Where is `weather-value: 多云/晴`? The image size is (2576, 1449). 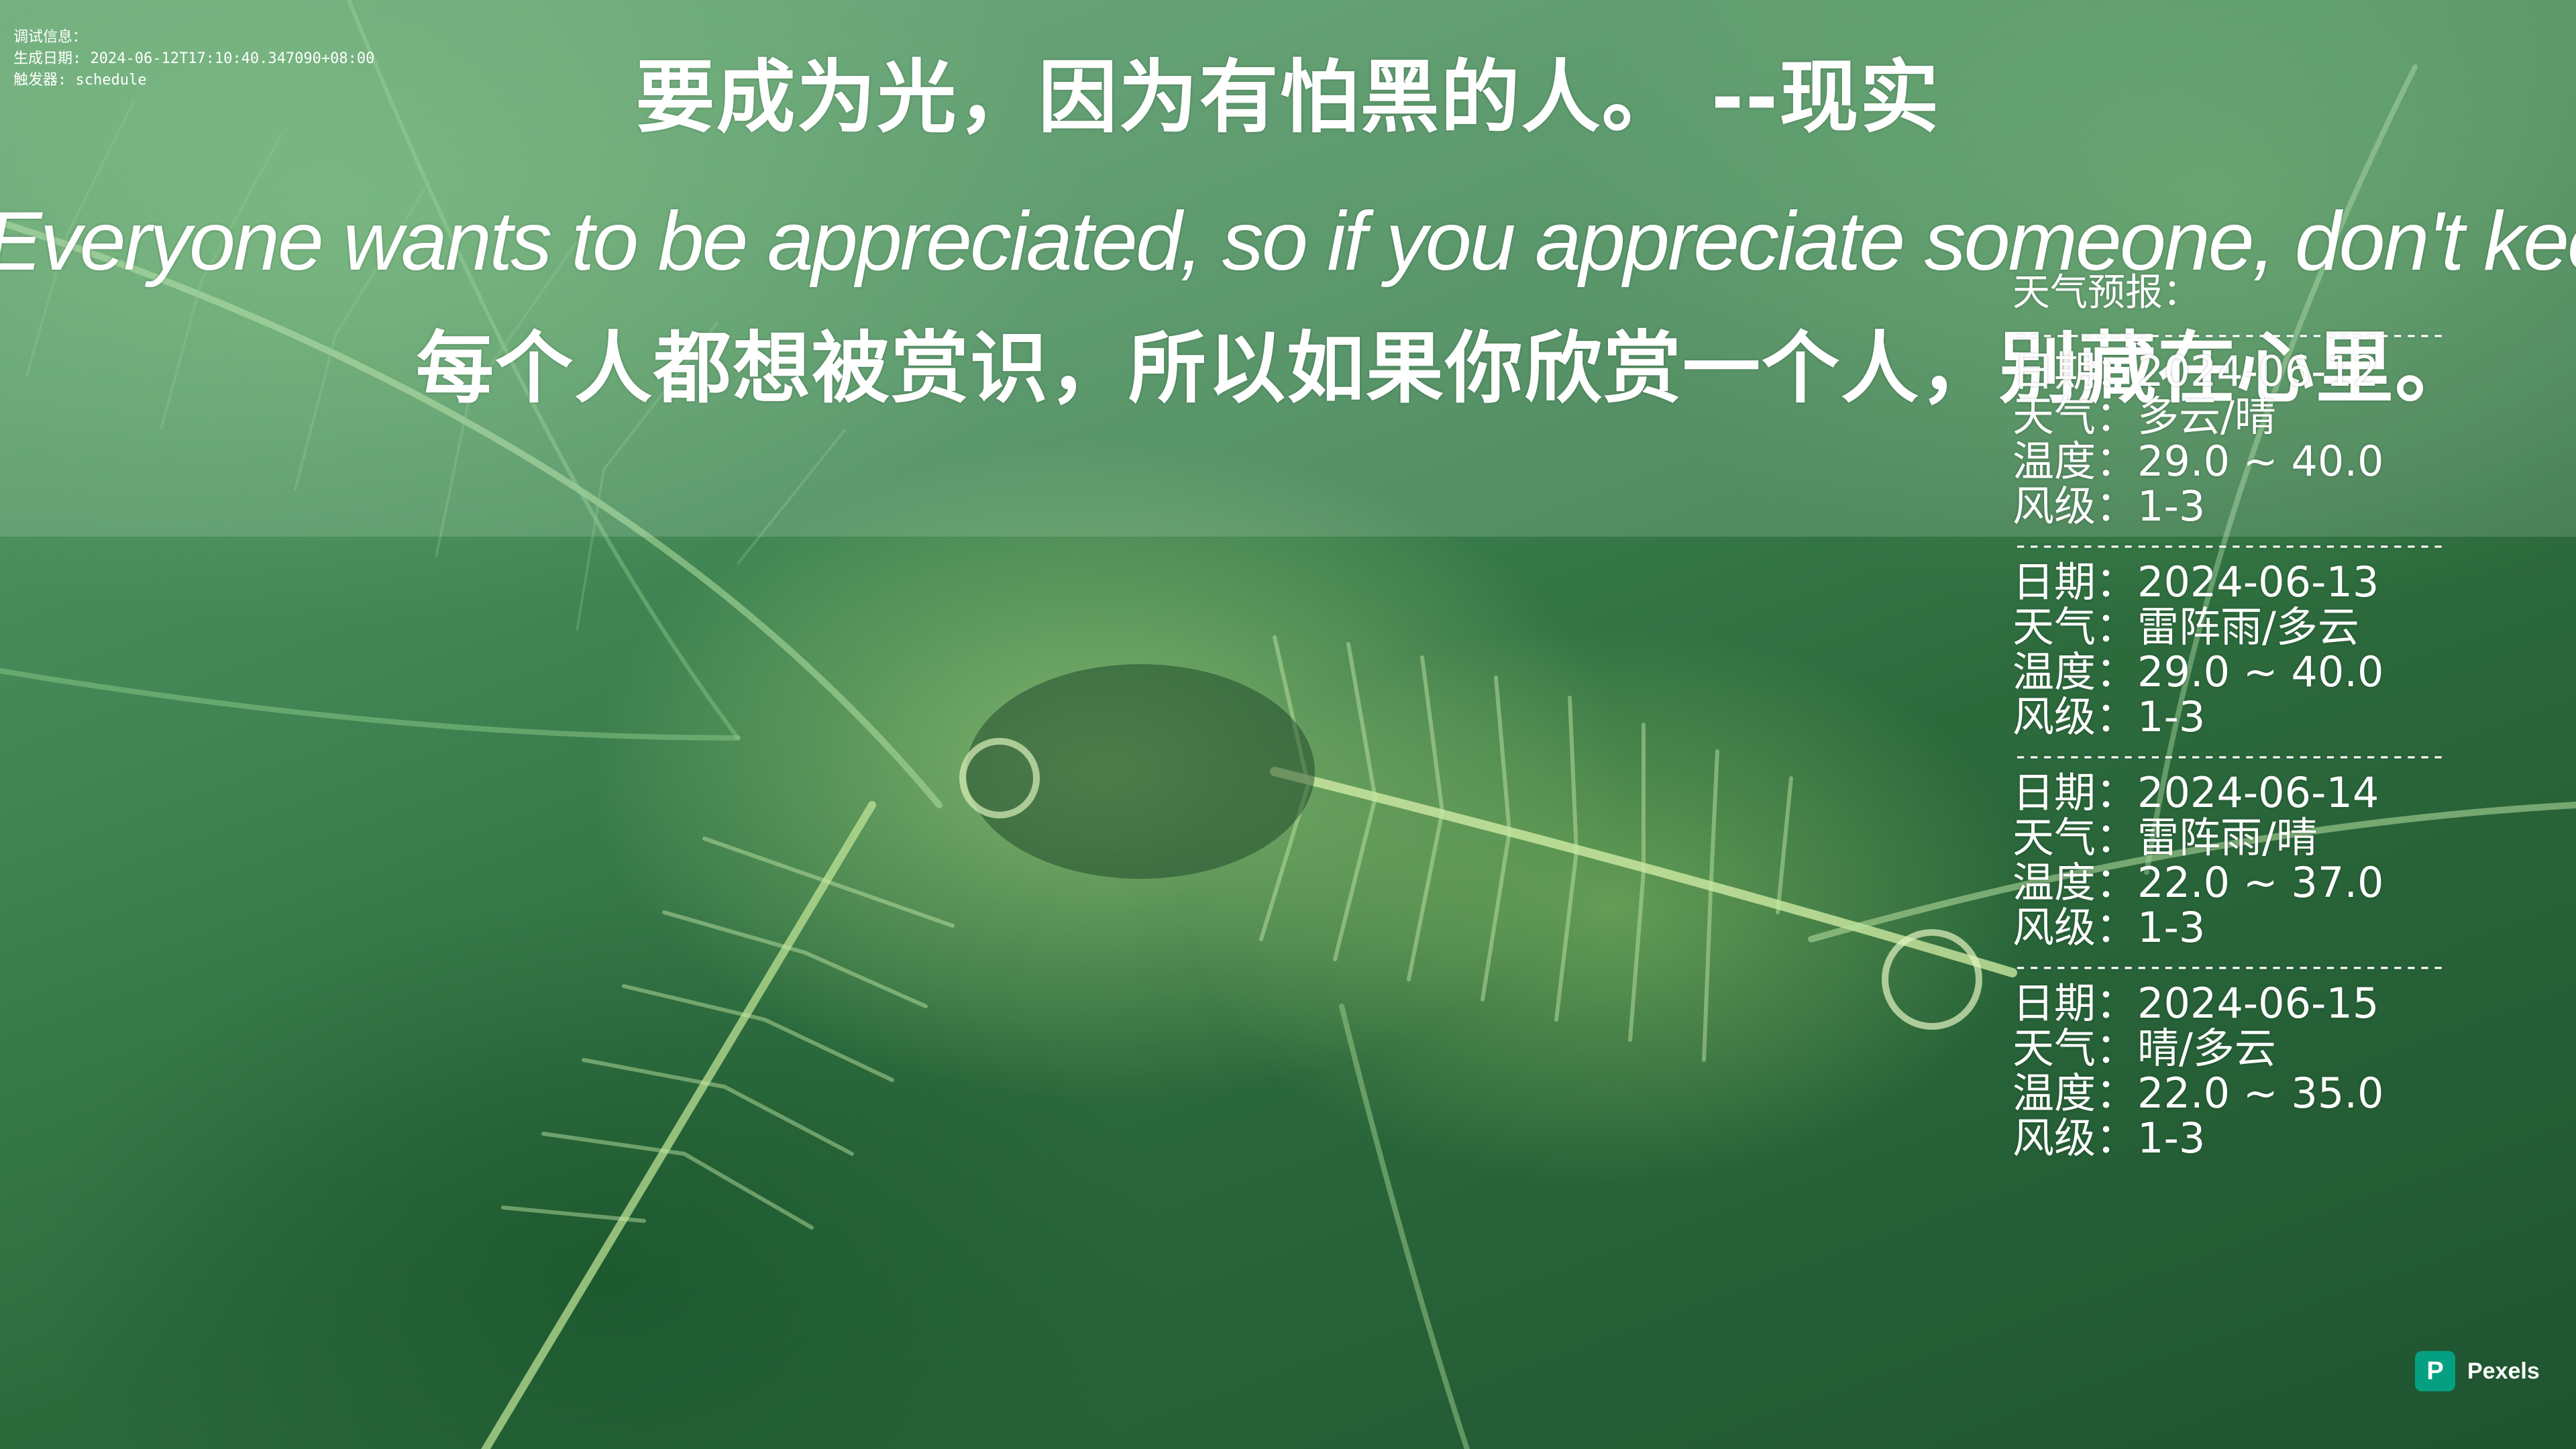 weather-value: 多云/晴 is located at coordinates (2206, 416).